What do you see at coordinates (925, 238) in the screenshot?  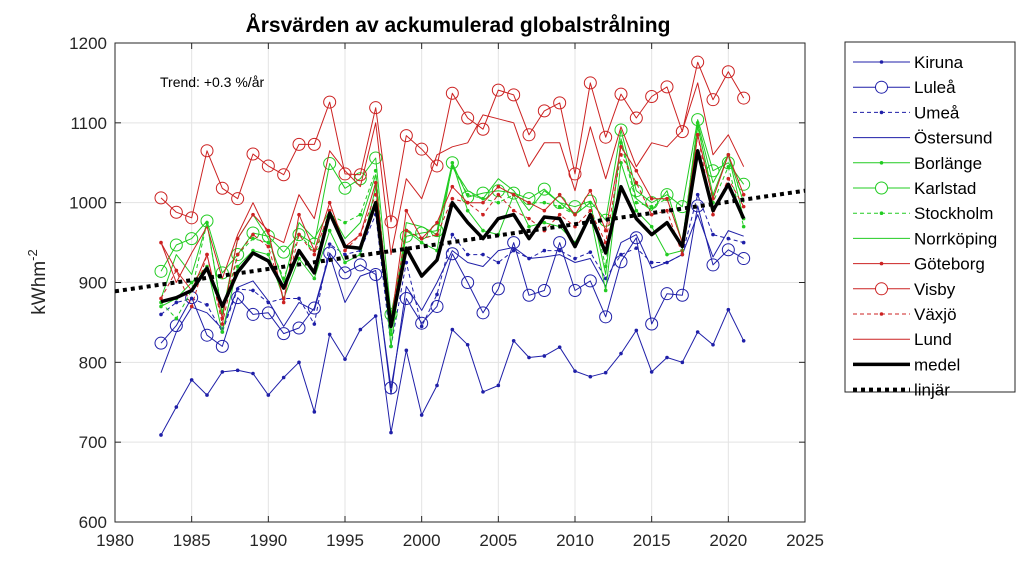 I see `legend-item-Norrköping: Norrköping` at bounding box center [925, 238].